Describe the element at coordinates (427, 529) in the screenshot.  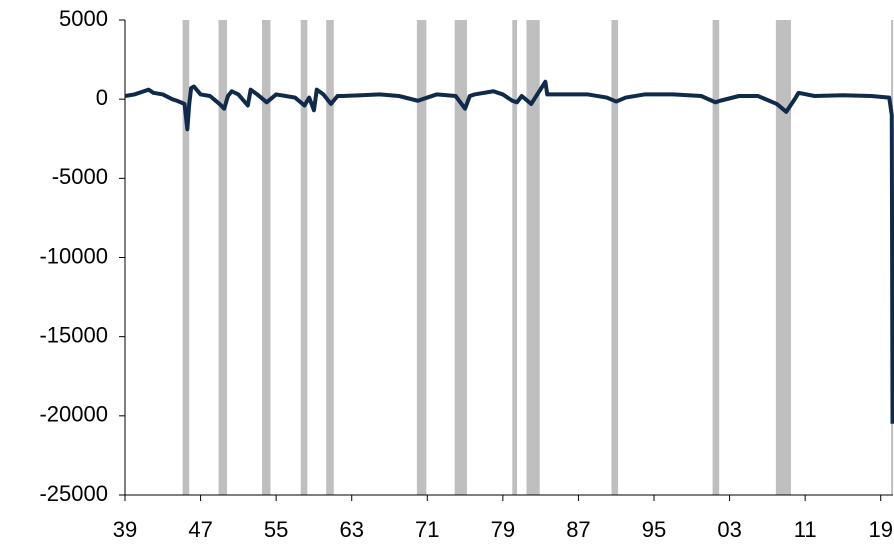
I see `x-tick-label: 71` at that location.